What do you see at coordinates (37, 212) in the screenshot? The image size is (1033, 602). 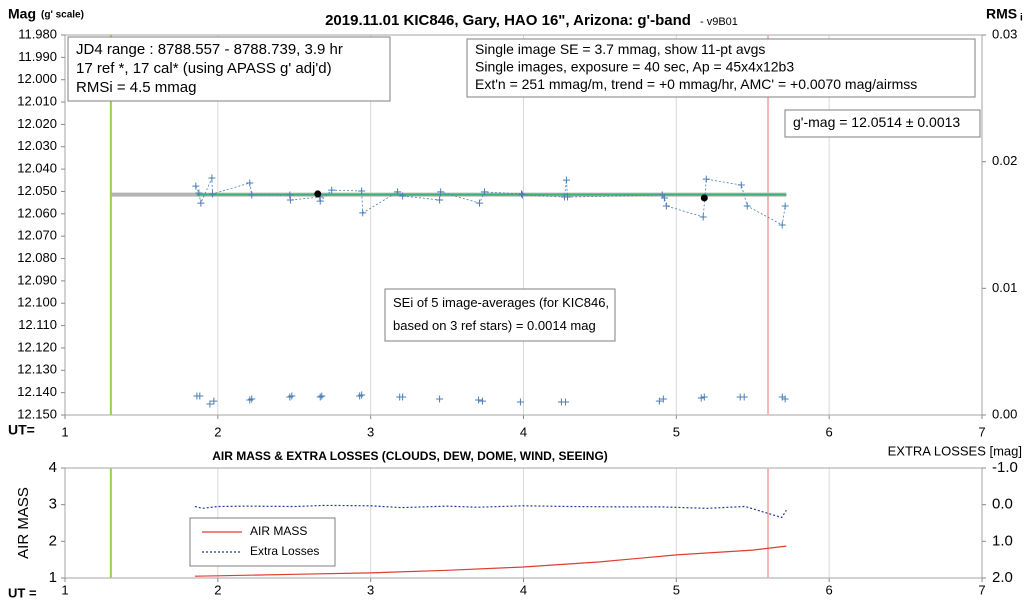 I see `y-tick-label: 12.060` at bounding box center [37, 212].